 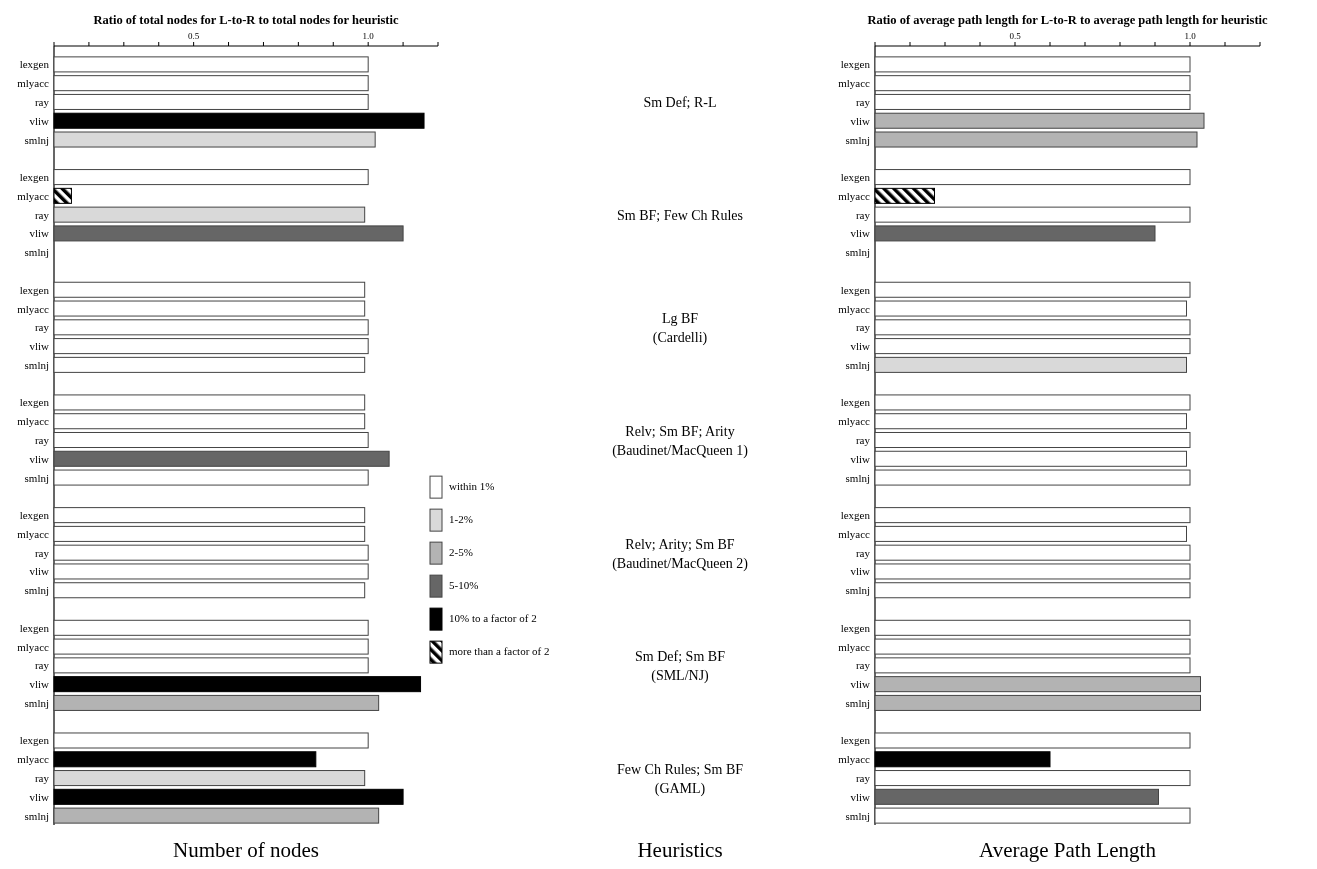 What do you see at coordinates (680, 667) in the screenshot?
I see `text: Sm Def; Sm BF (SML/NJ)` at bounding box center [680, 667].